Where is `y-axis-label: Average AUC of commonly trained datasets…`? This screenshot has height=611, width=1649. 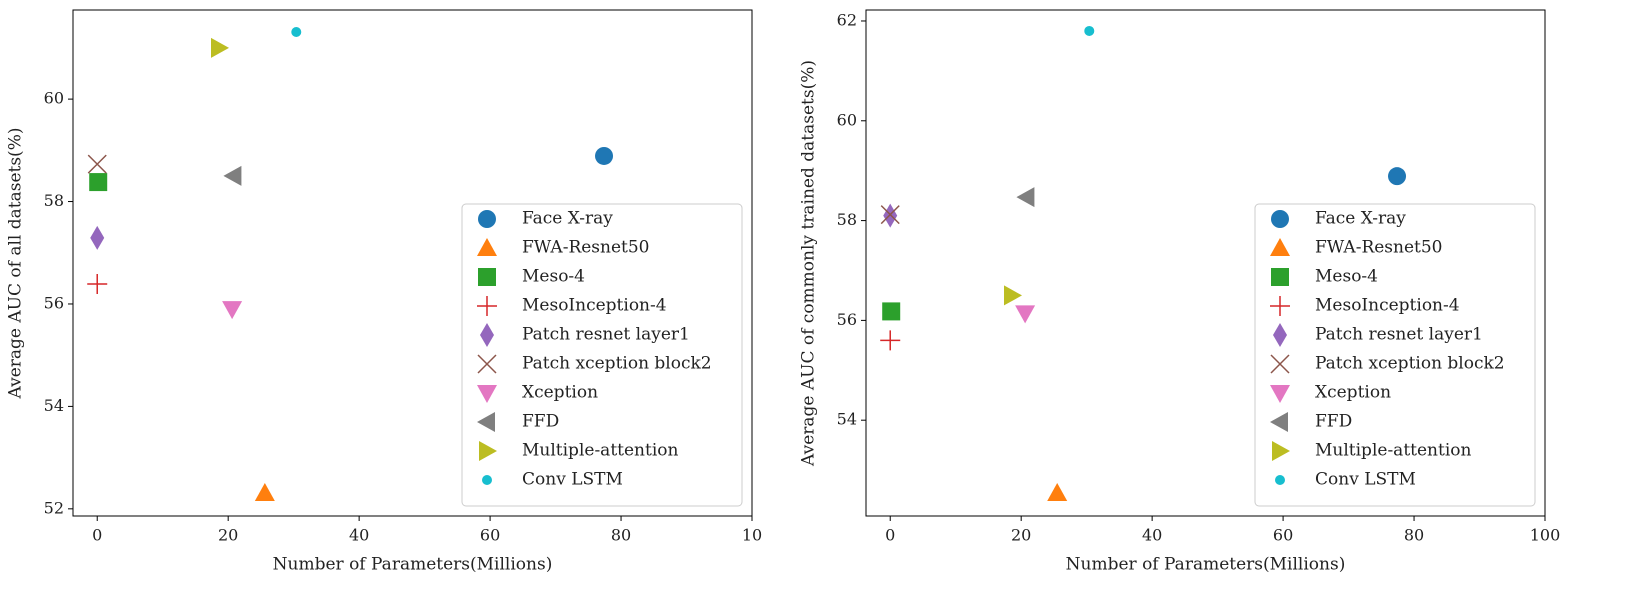
y-axis-label: Average AUC of commonly trained datasets… is located at coordinates (809, 263).